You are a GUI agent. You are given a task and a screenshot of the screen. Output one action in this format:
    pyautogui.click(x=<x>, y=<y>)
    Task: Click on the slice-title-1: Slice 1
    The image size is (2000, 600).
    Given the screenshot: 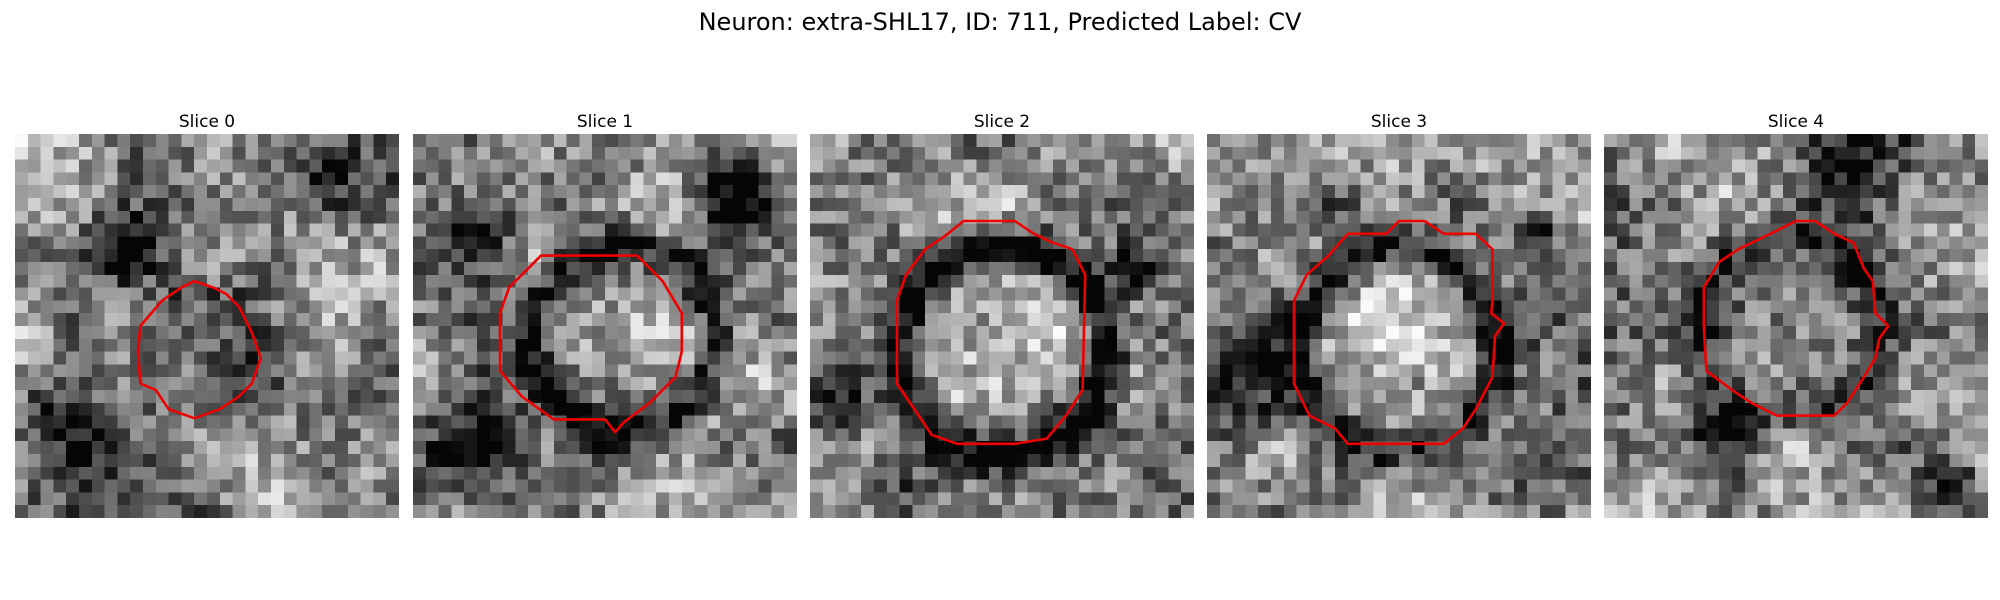 What is the action you would take?
    pyautogui.click(x=605, y=122)
    